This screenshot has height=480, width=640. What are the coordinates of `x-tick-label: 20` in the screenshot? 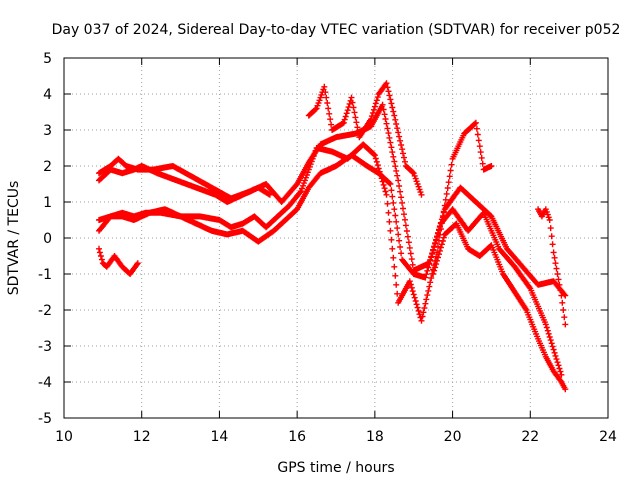 It's located at (453, 437).